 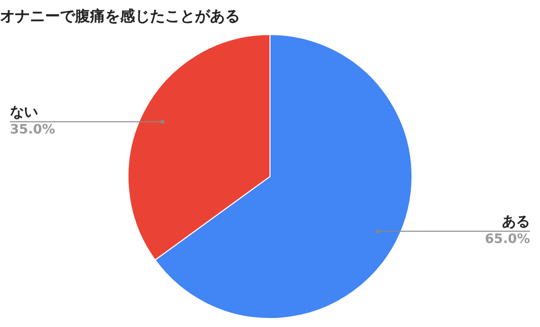 I want to click on chart-title: オナニーで腹痛を感じたことがある, so click(x=120, y=15).